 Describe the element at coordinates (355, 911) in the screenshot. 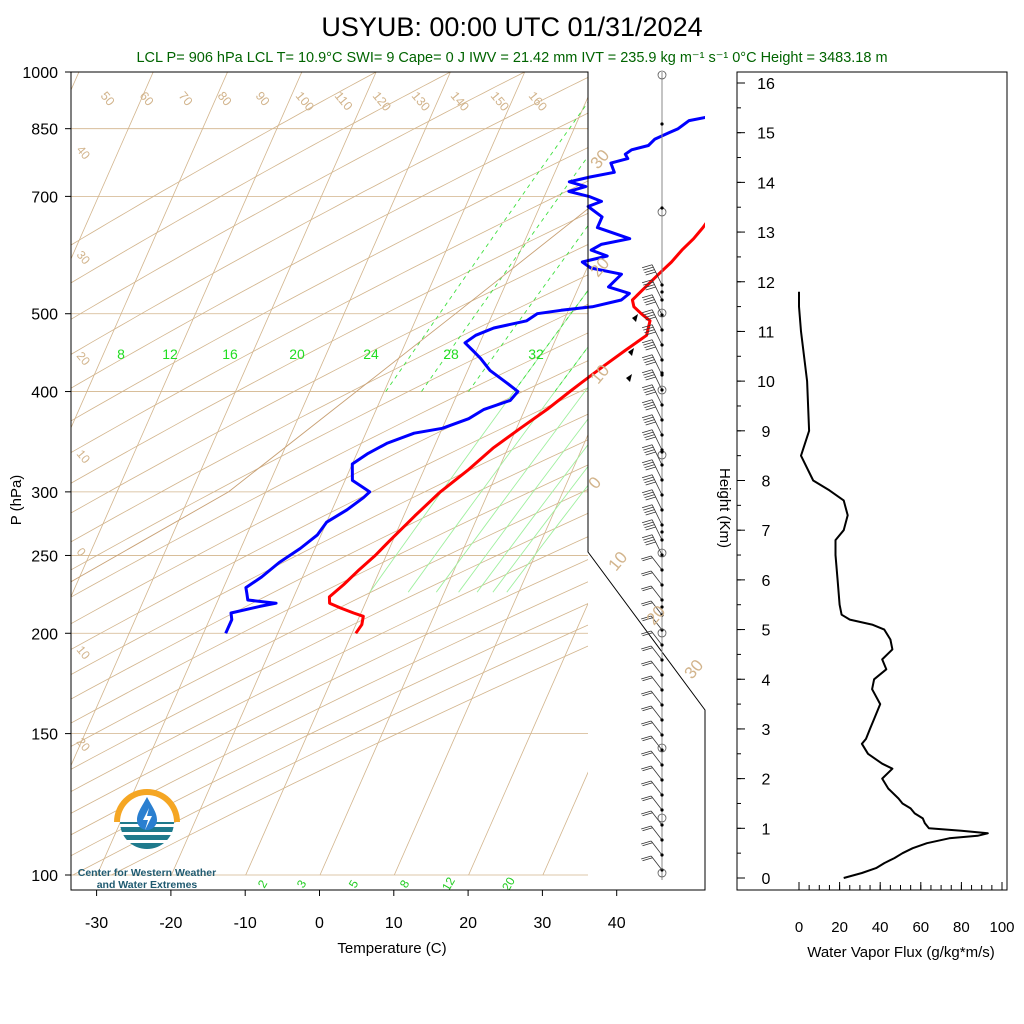

I see `temperature-axis: -30 -20 -10 0 10 20 30 40` at that location.